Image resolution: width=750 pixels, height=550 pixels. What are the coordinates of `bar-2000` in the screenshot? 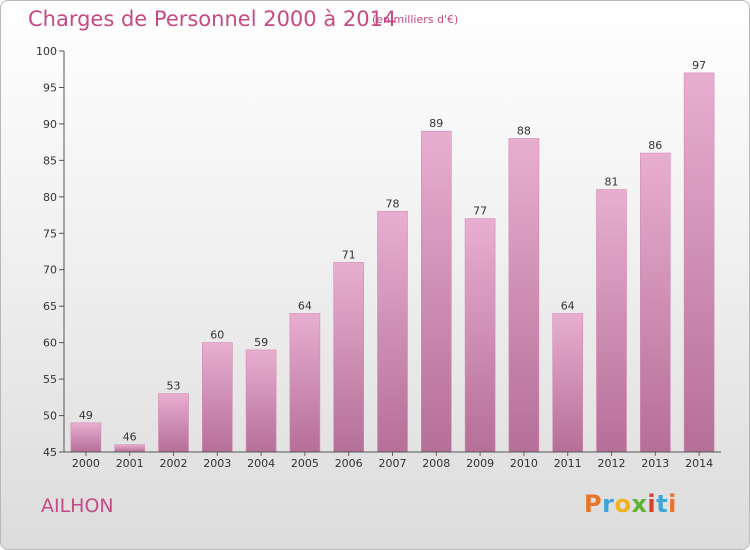 It's located at (86, 437).